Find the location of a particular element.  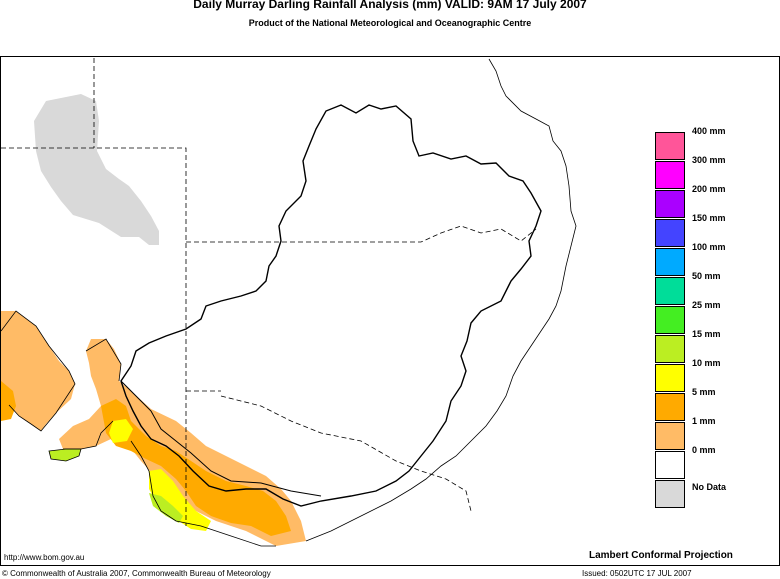

source-url: http://www.bom.gov.au is located at coordinates (44, 557).